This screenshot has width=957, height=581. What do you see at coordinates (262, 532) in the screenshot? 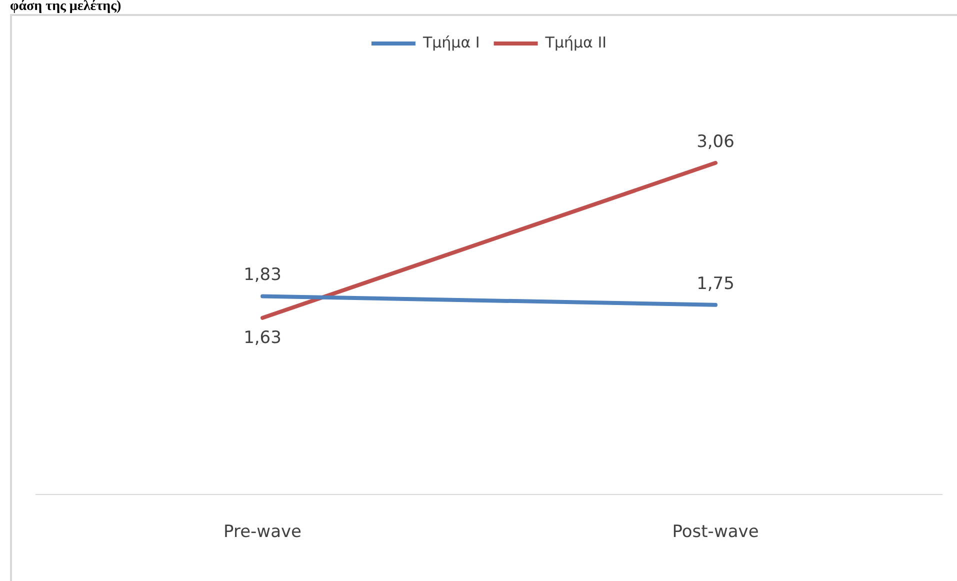
I see `x-tick-label: Pre-wave` at bounding box center [262, 532].